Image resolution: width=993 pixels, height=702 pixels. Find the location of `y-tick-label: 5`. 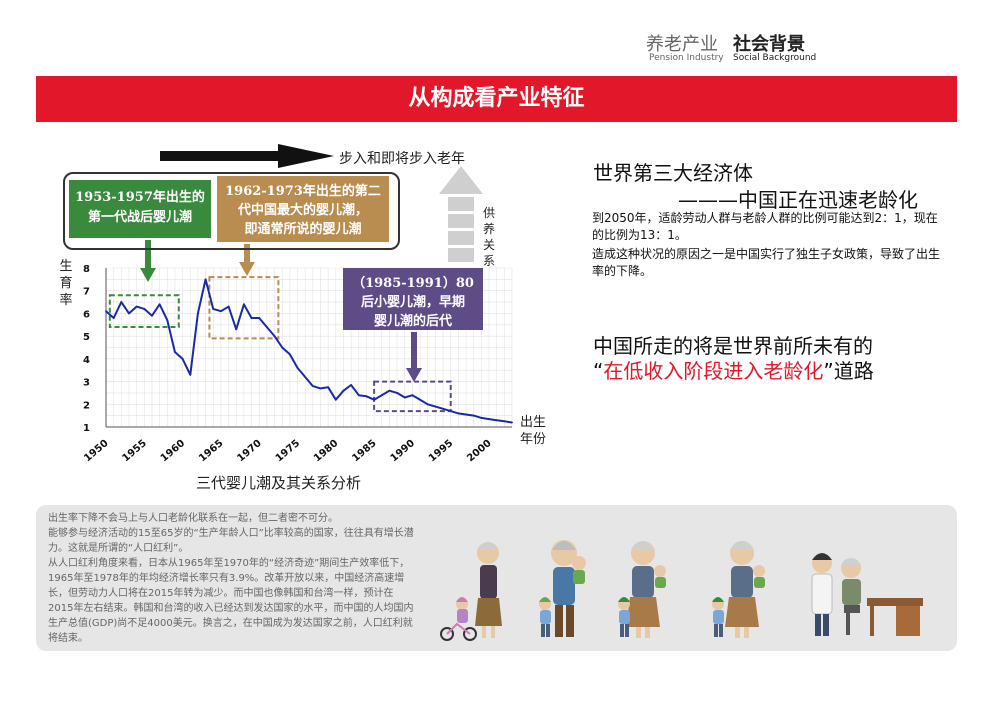

y-tick-label: 5 is located at coordinates (86, 337).